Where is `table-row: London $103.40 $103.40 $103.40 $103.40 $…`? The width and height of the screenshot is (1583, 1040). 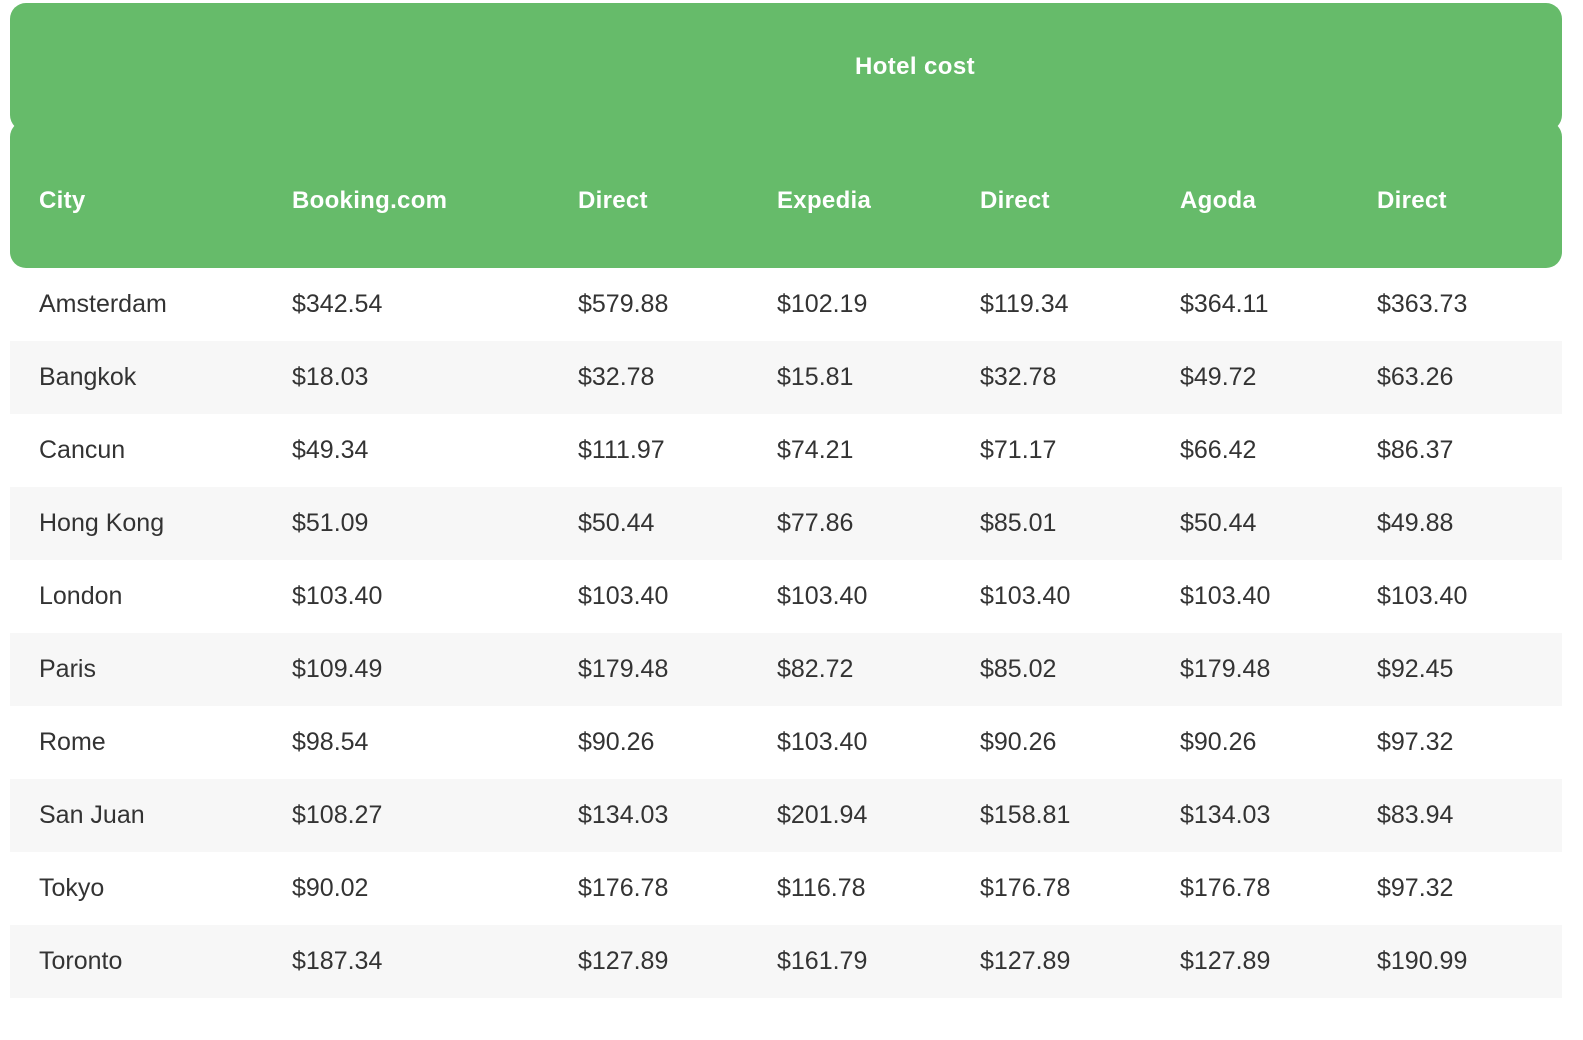 table-row: London $103.40 $103.40 $103.40 $103.40 $… is located at coordinates (786, 596).